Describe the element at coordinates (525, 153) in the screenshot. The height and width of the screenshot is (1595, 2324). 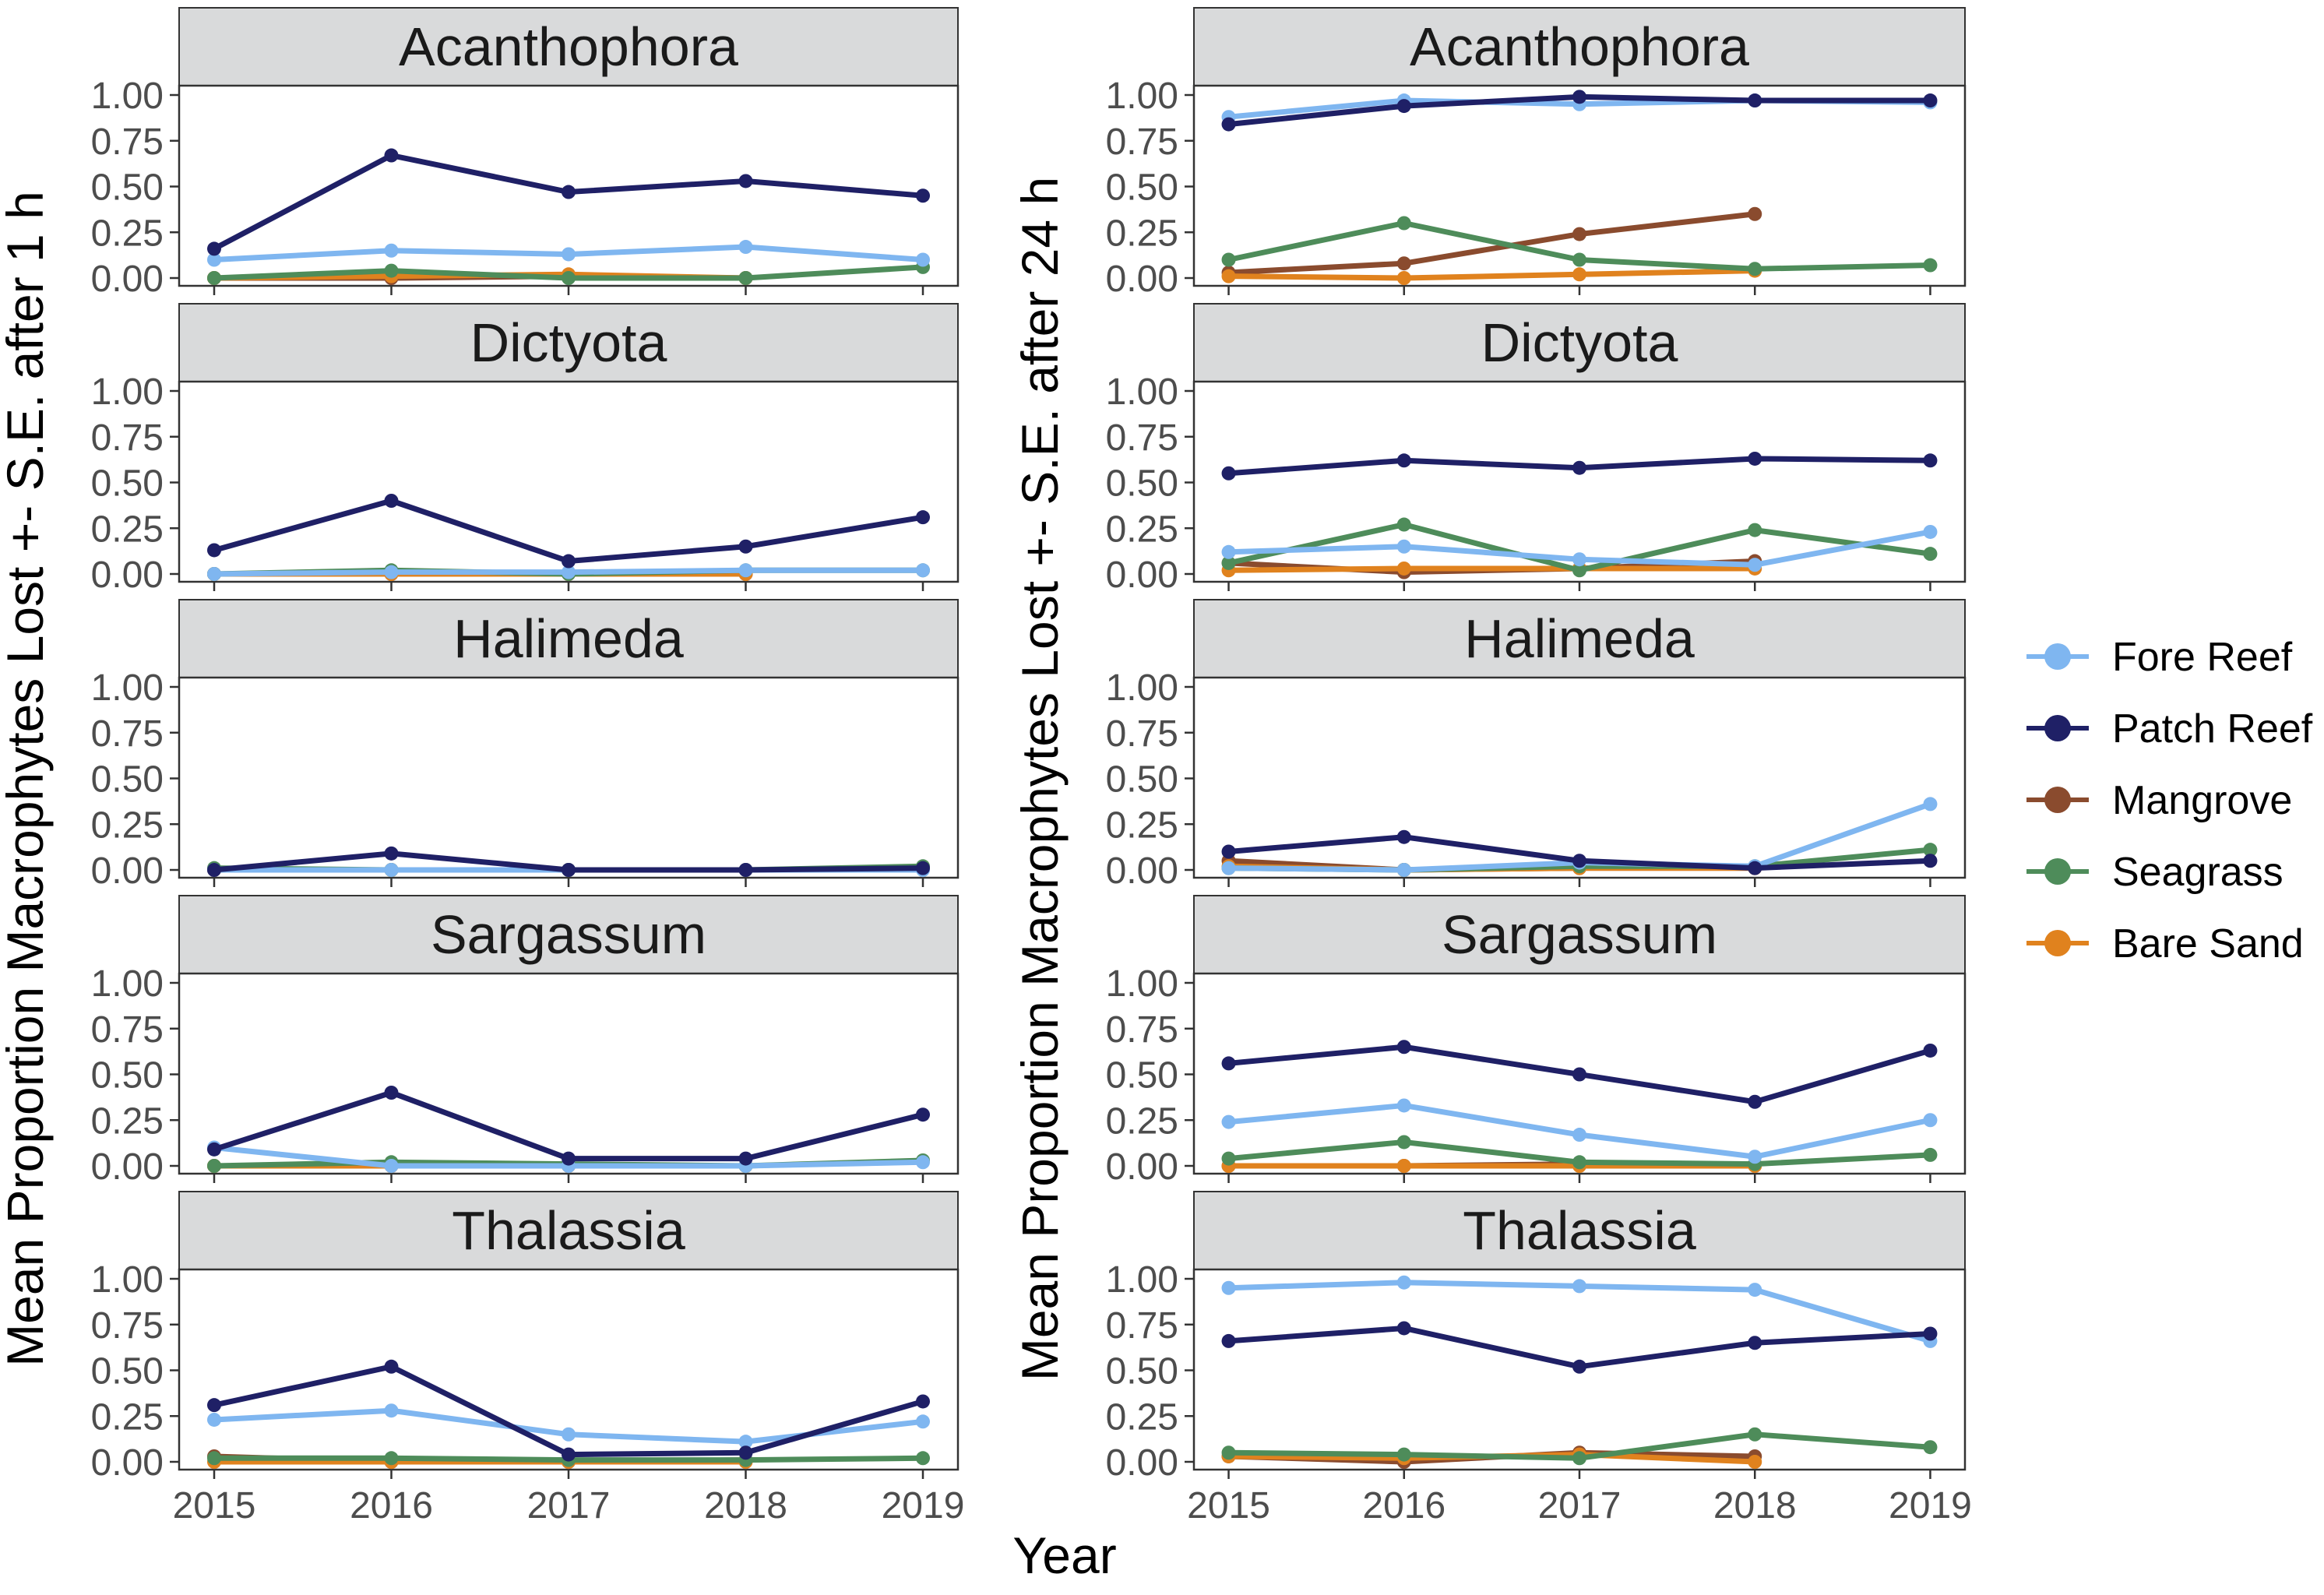
I see `panel-acanthophora-1h: Acanthophora 0.00 0.250.500.751.00` at that location.